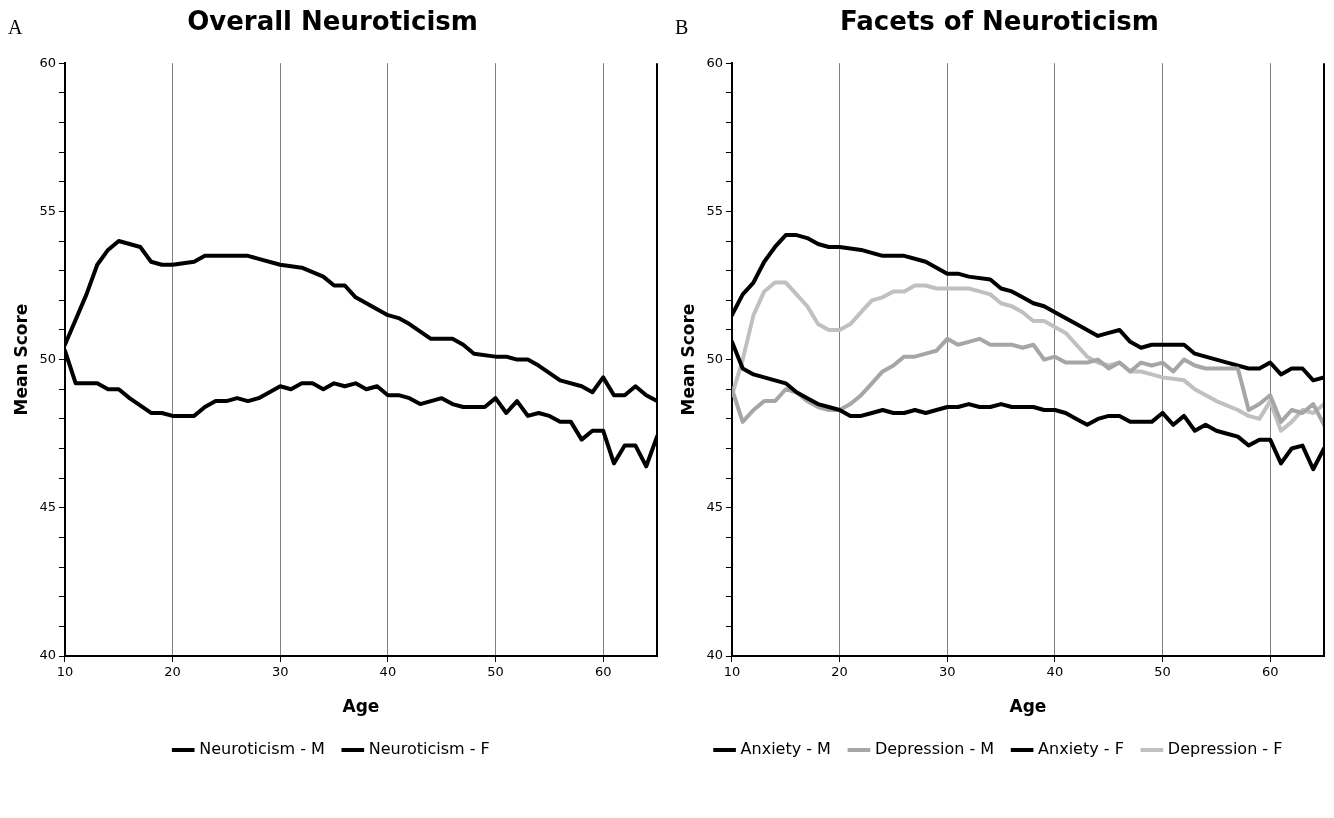  What do you see at coordinates (682, 27) in the screenshot?
I see `text: B` at bounding box center [682, 27].